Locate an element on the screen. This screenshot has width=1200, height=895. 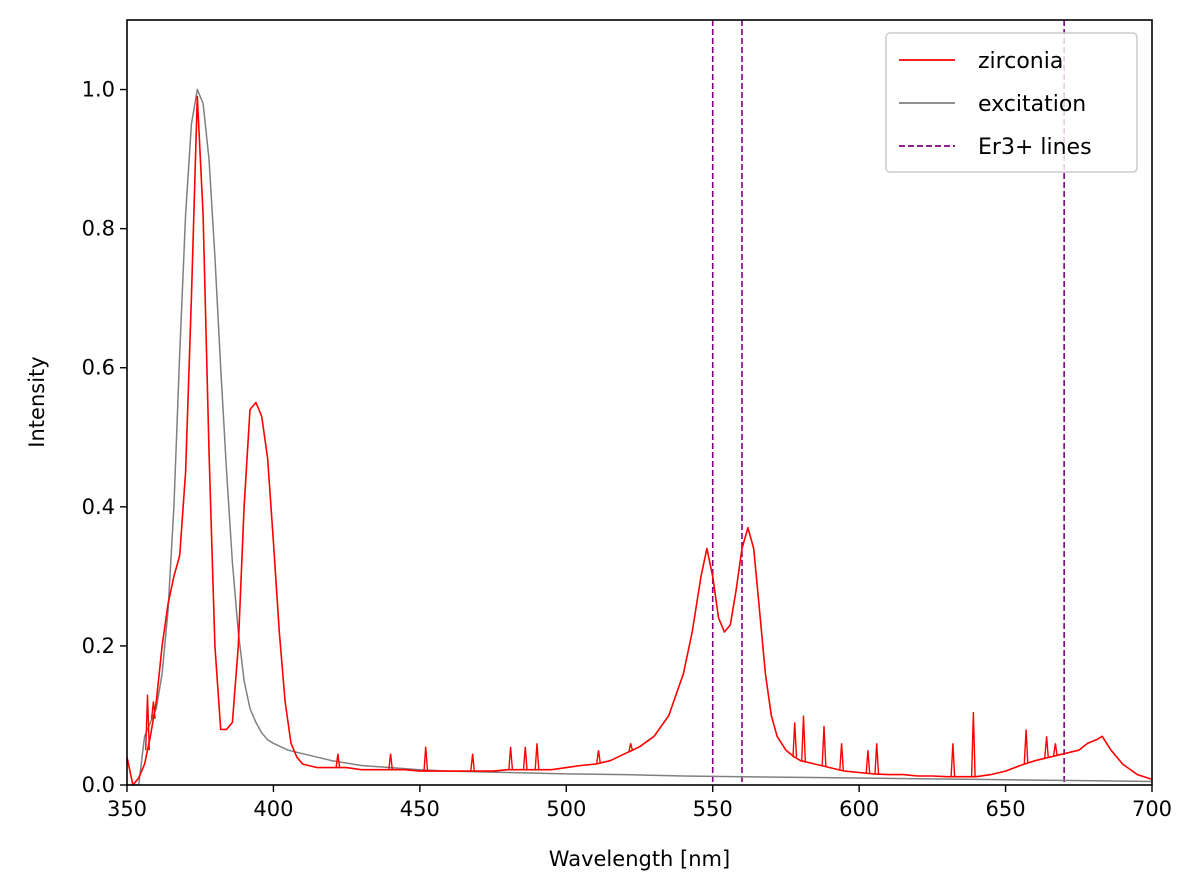
x-tick-label-550: 550 is located at coordinates (713, 809).